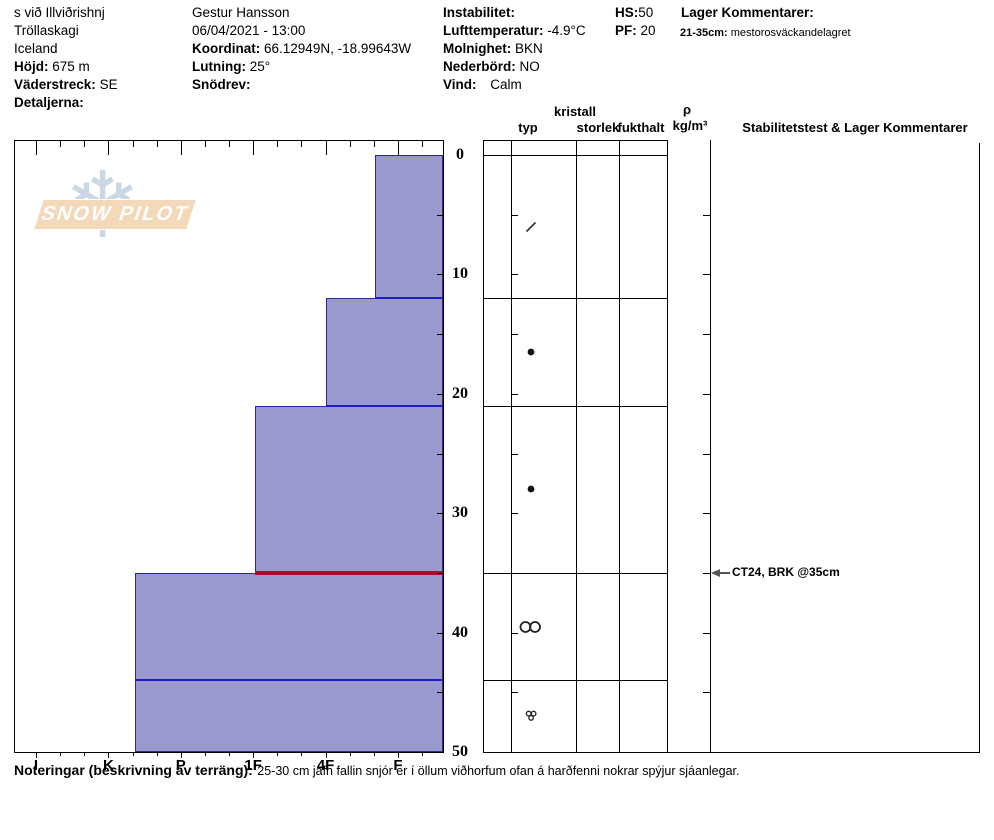 The image size is (994, 840). Describe the element at coordinates (348, 489) in the screenshot. I see `layer-bar-21-35cm` at that location.